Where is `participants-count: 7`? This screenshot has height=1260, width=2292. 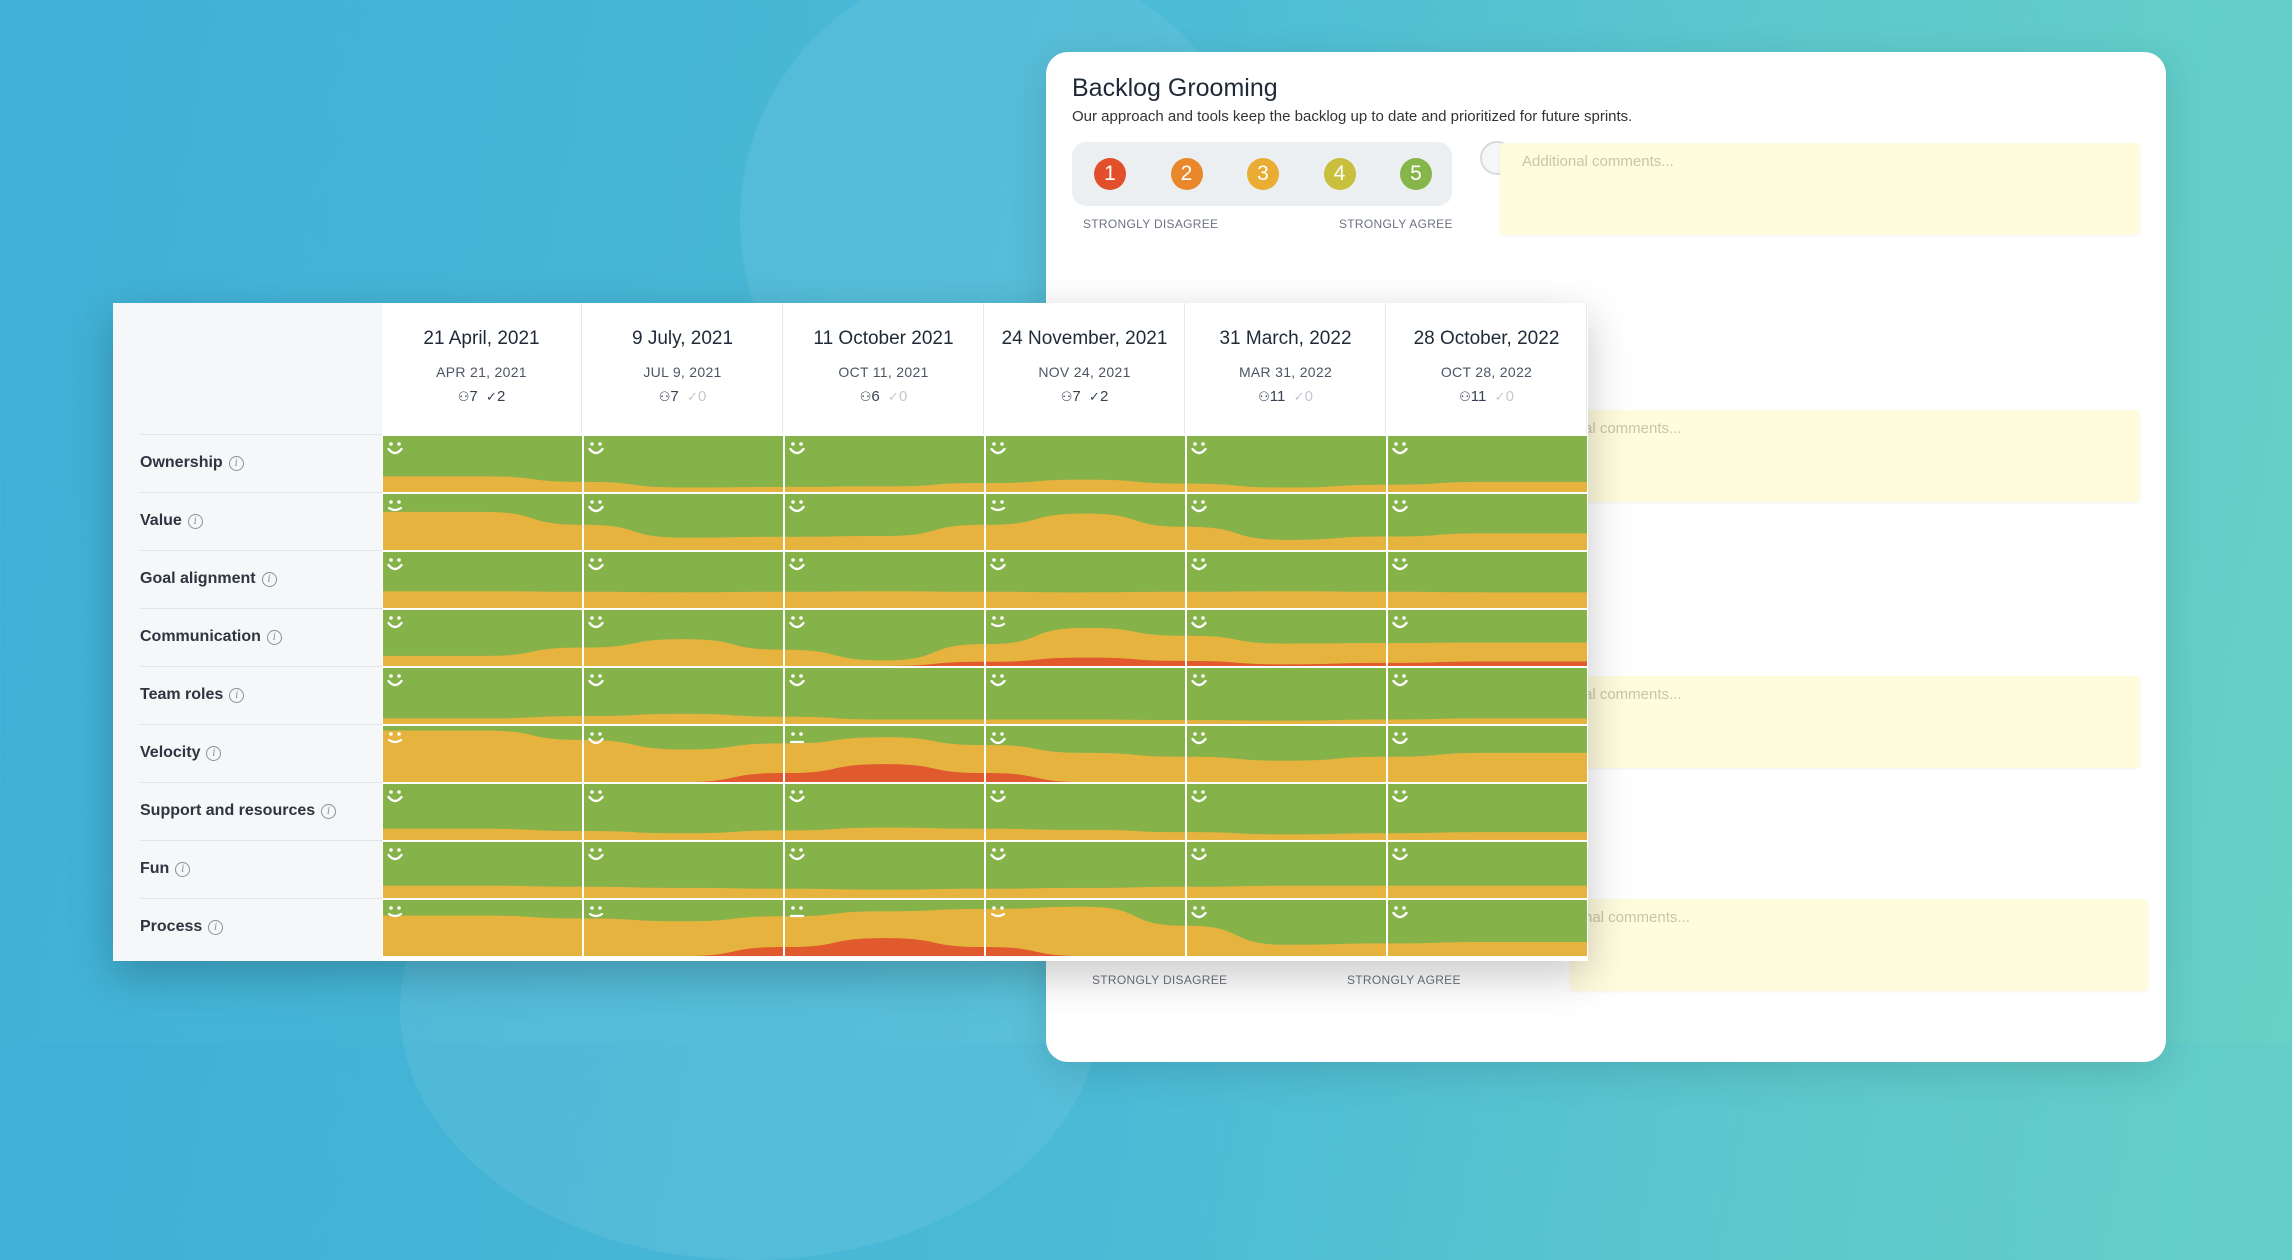
participants-count: 7 is located at coordinates (674, 396).